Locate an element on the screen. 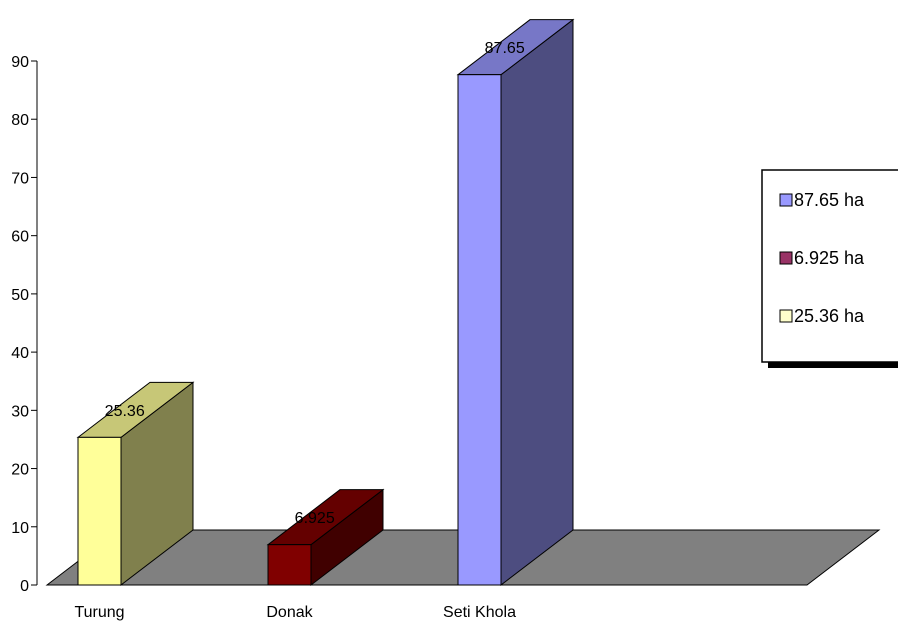  legend-label: 25.36 ha is located at coordinates (829, 316).